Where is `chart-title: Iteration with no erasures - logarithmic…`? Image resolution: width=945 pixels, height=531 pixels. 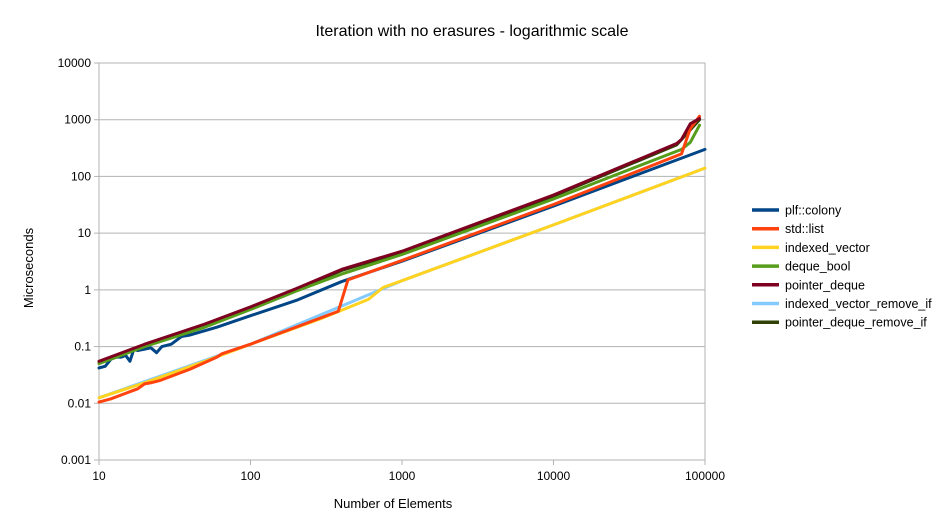 chart-title: Iteration with no erasures - logarithmic… is located at coordinates (471, 31).